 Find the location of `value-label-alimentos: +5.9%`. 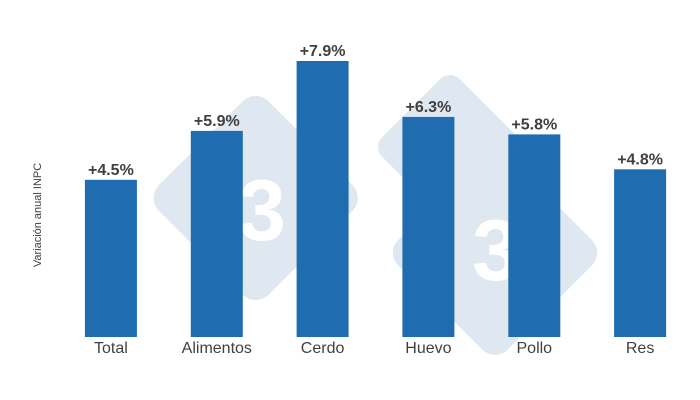

value-label-alimentos: +5.9% is located at coordinates (217, 121).